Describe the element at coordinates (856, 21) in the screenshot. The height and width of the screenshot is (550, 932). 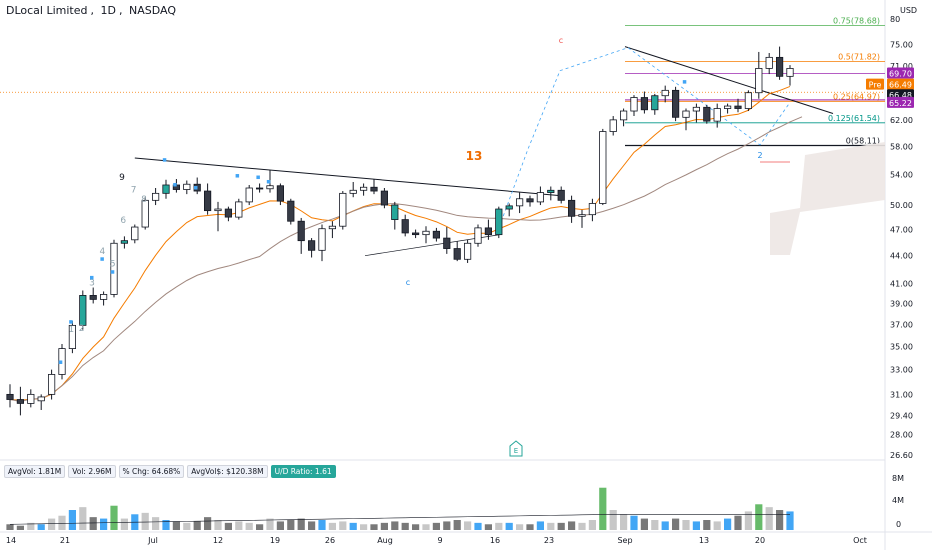
I see `fib-level-label: 0.75(78.68)` at that location.